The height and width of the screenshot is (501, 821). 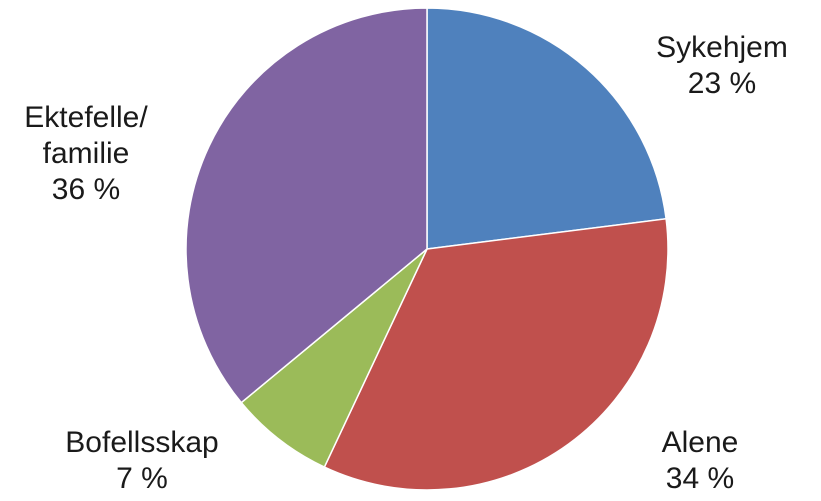 I want to click on label-bofellsskap-name: Bofellsskap, so click(x=142, y=442).